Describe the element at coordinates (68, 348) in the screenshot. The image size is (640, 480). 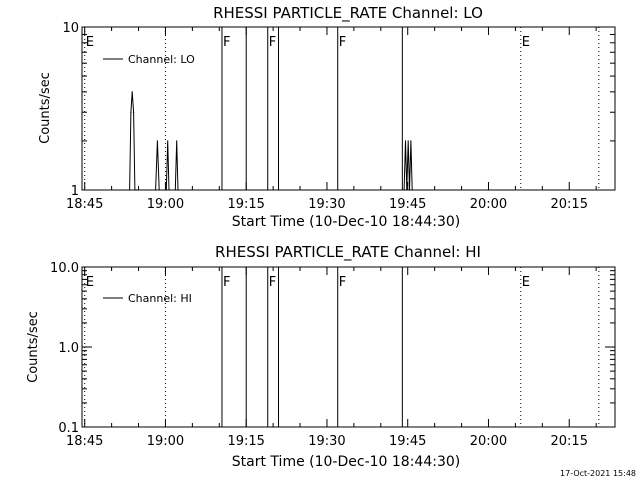
I see `y-tick-label: 1.0` at that location.